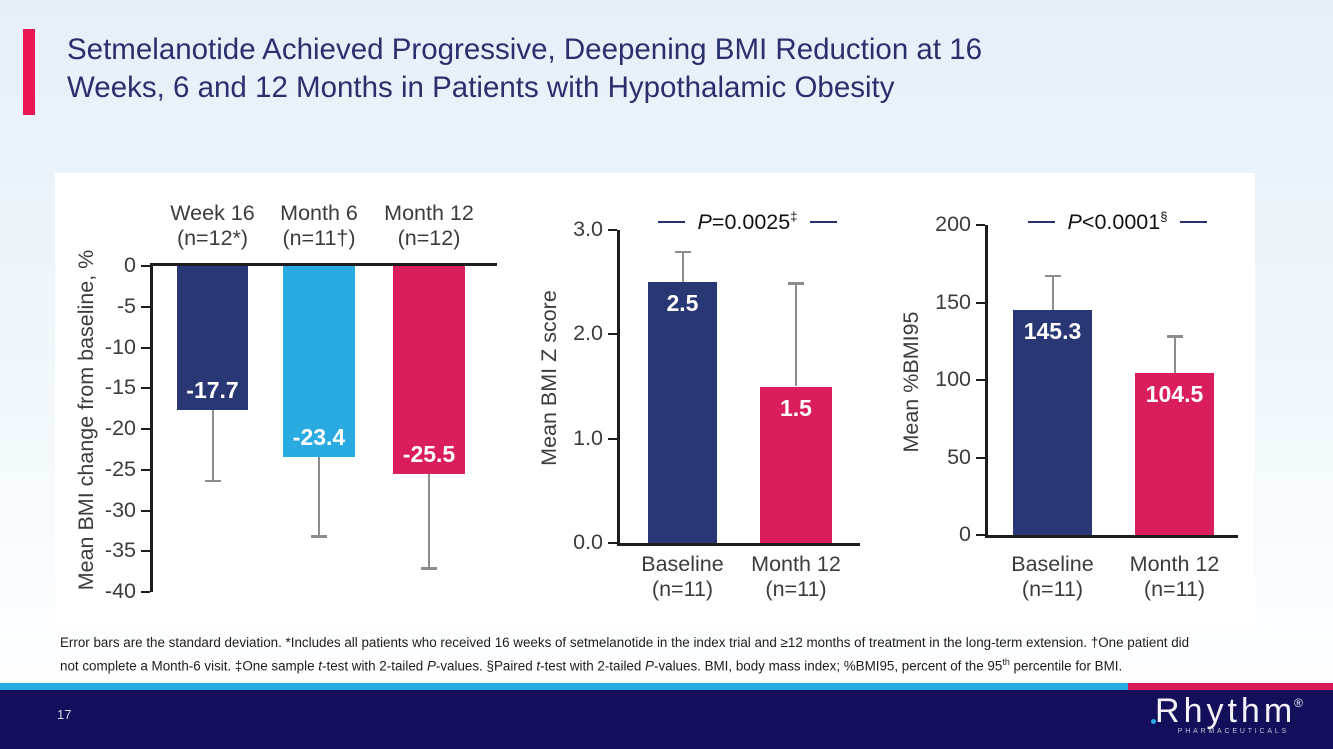  I want to click on category-label: Month 12 (n=12), so click(429, 226).